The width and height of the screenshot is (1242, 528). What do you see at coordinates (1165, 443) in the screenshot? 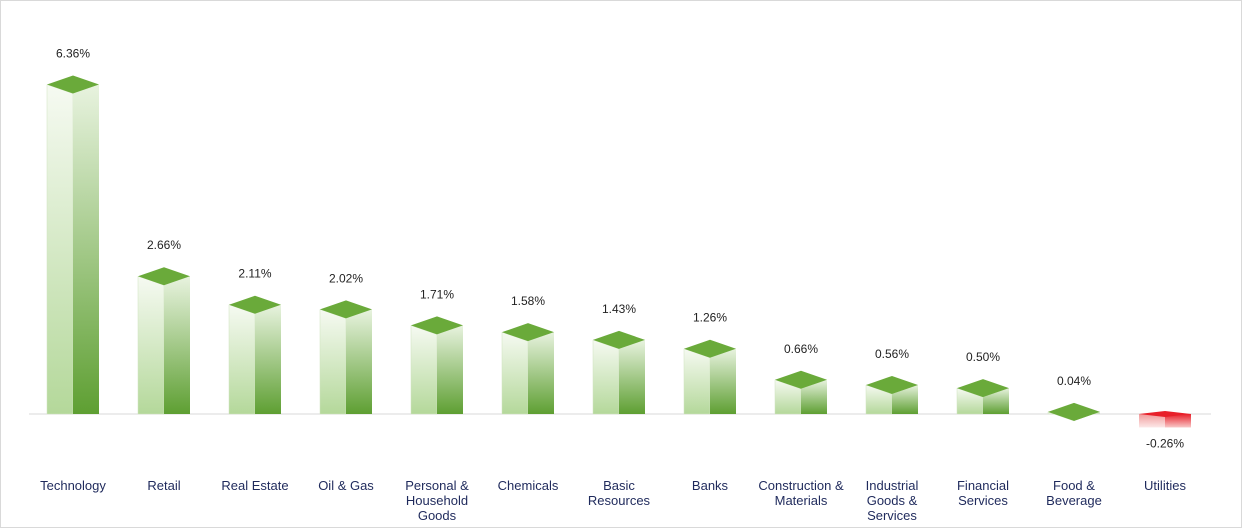
I see `value-label: -0.26%` at bounding box center [1165, 443].